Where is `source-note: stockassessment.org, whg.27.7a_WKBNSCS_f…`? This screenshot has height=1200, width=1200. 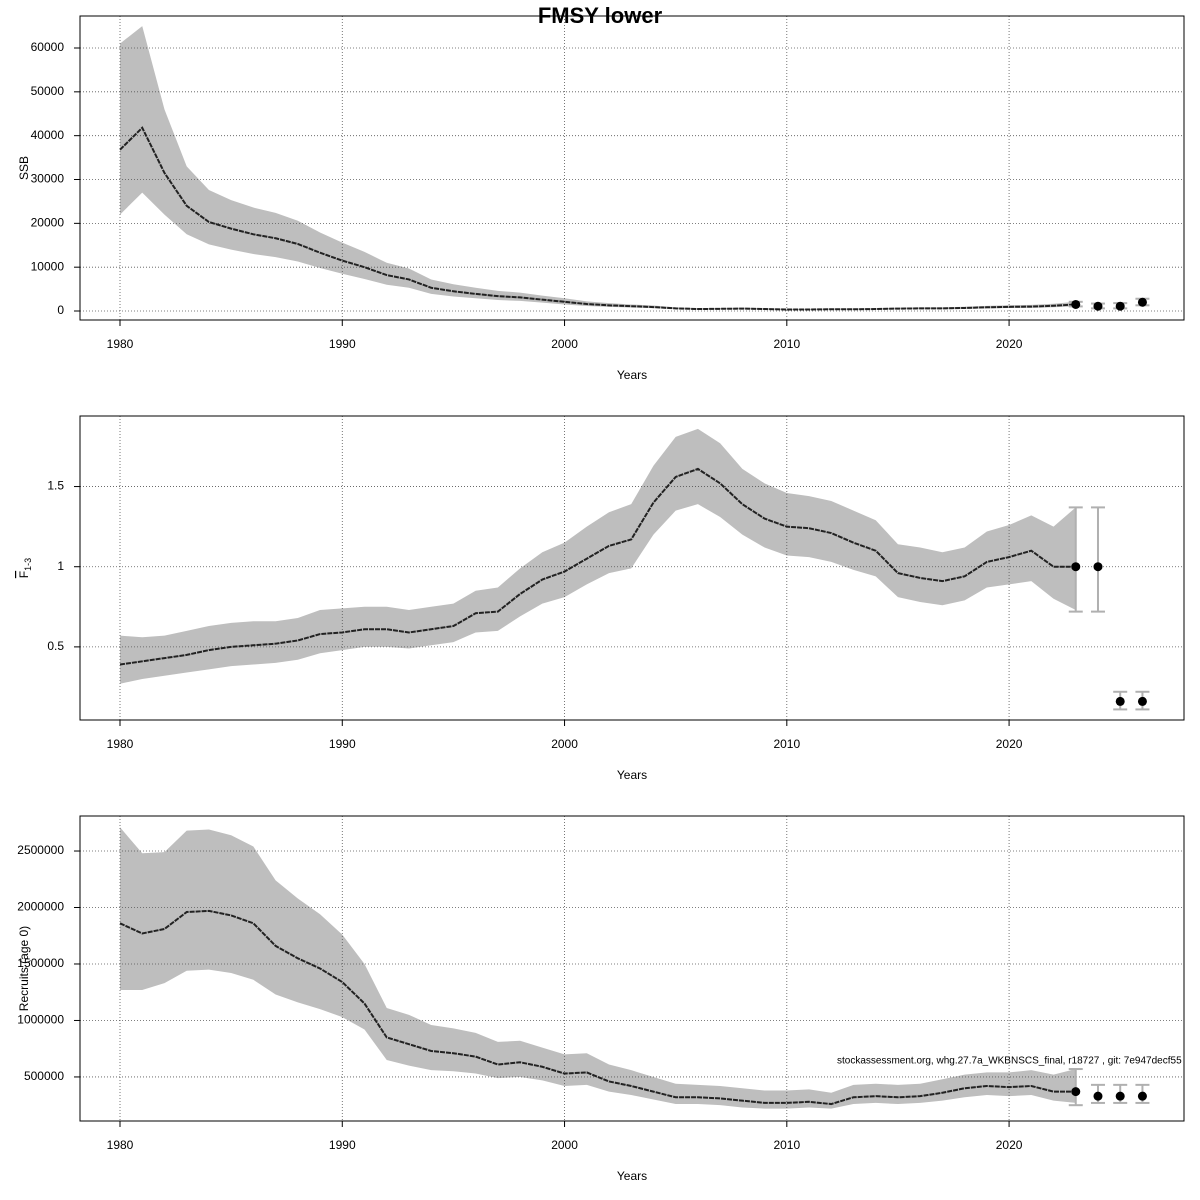 source-note: stockassessment.org, whg.27.7a_WKBNSCS_f… is located at coordinates (1009, 1061).